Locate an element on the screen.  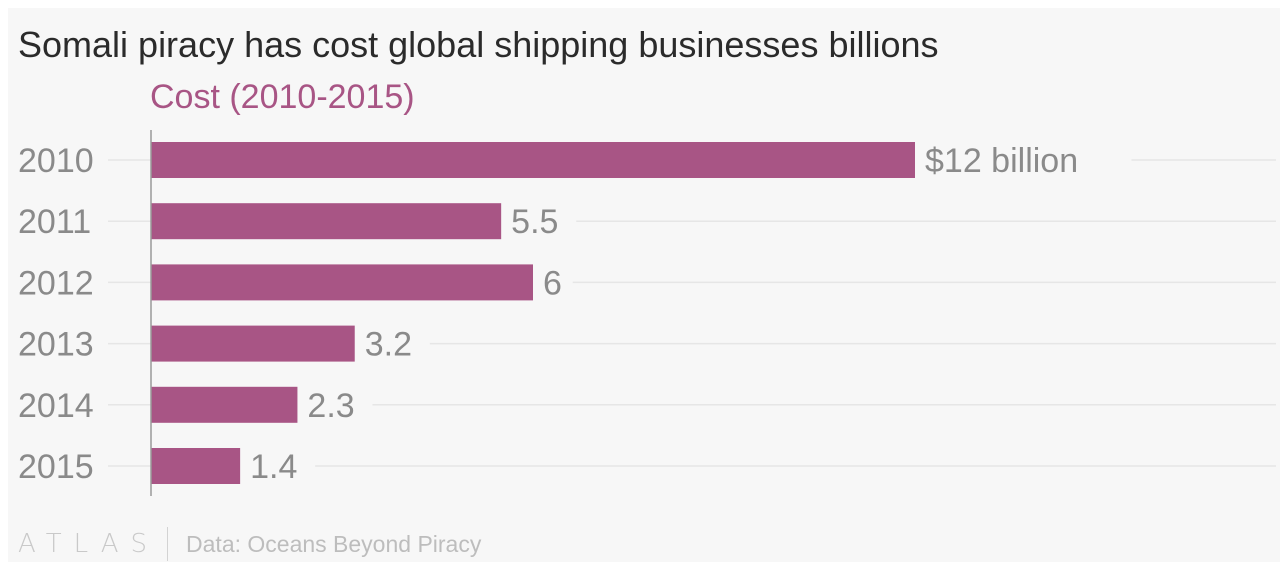
bar-2010 is located at coordinates (533, 160).